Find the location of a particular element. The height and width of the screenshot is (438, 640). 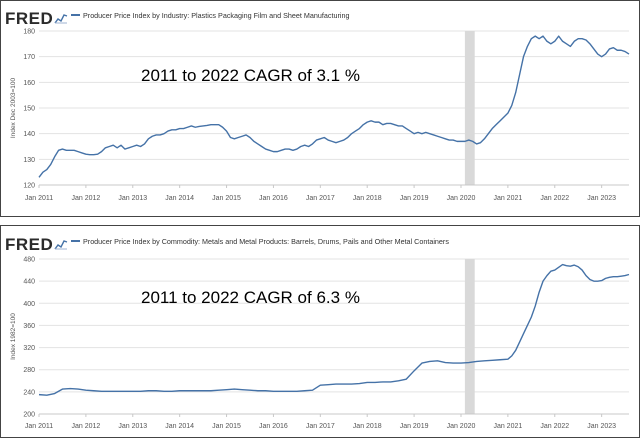

y-tick-label: 180 is located at coordinates (29, 32).